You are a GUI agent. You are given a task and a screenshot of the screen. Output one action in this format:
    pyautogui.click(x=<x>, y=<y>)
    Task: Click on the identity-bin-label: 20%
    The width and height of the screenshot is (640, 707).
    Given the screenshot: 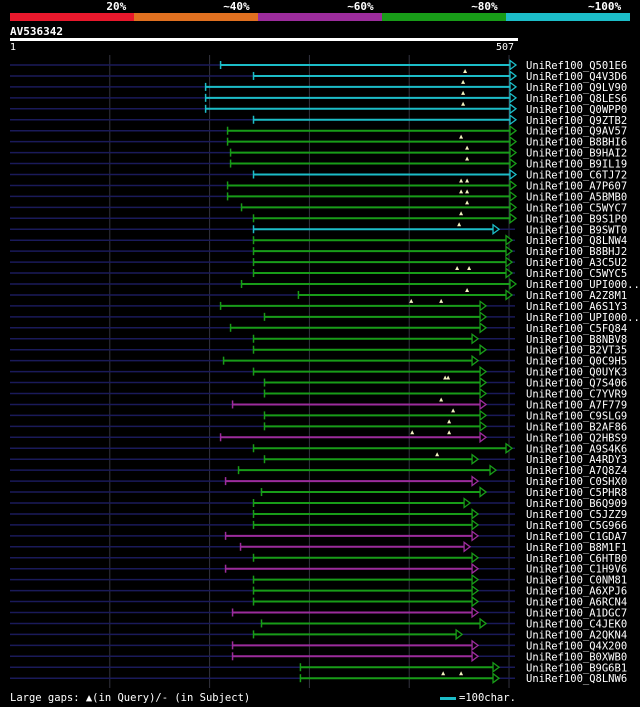 What is the action you would take?
    pyautogui.click(x=116, y=6)
    